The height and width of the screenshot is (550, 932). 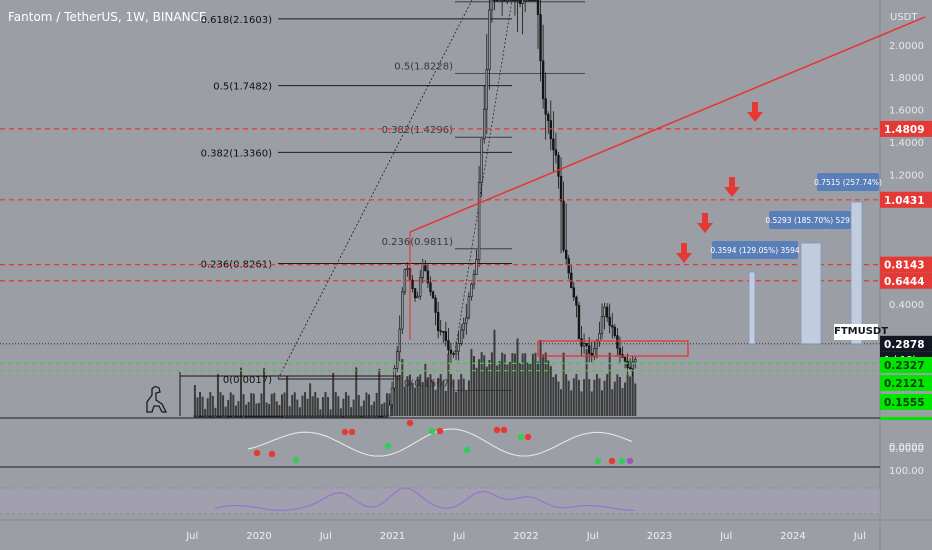 What do you see at coordinates (483, 176) in the screenshot?
I see `fib-trend-line` at bounding box center [483, 176].